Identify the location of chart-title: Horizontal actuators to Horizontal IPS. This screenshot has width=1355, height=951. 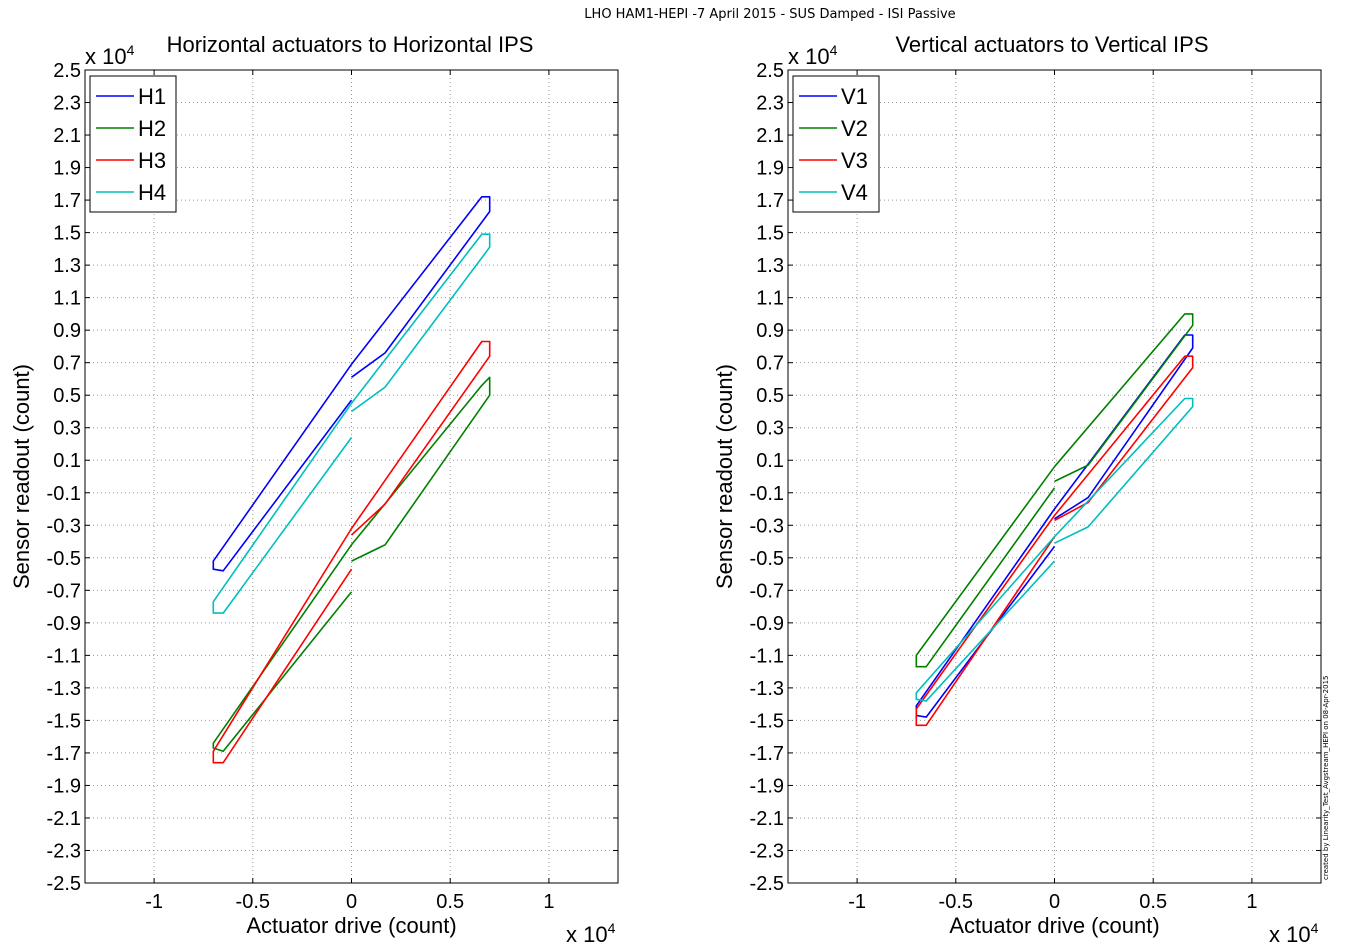
(350, 44).